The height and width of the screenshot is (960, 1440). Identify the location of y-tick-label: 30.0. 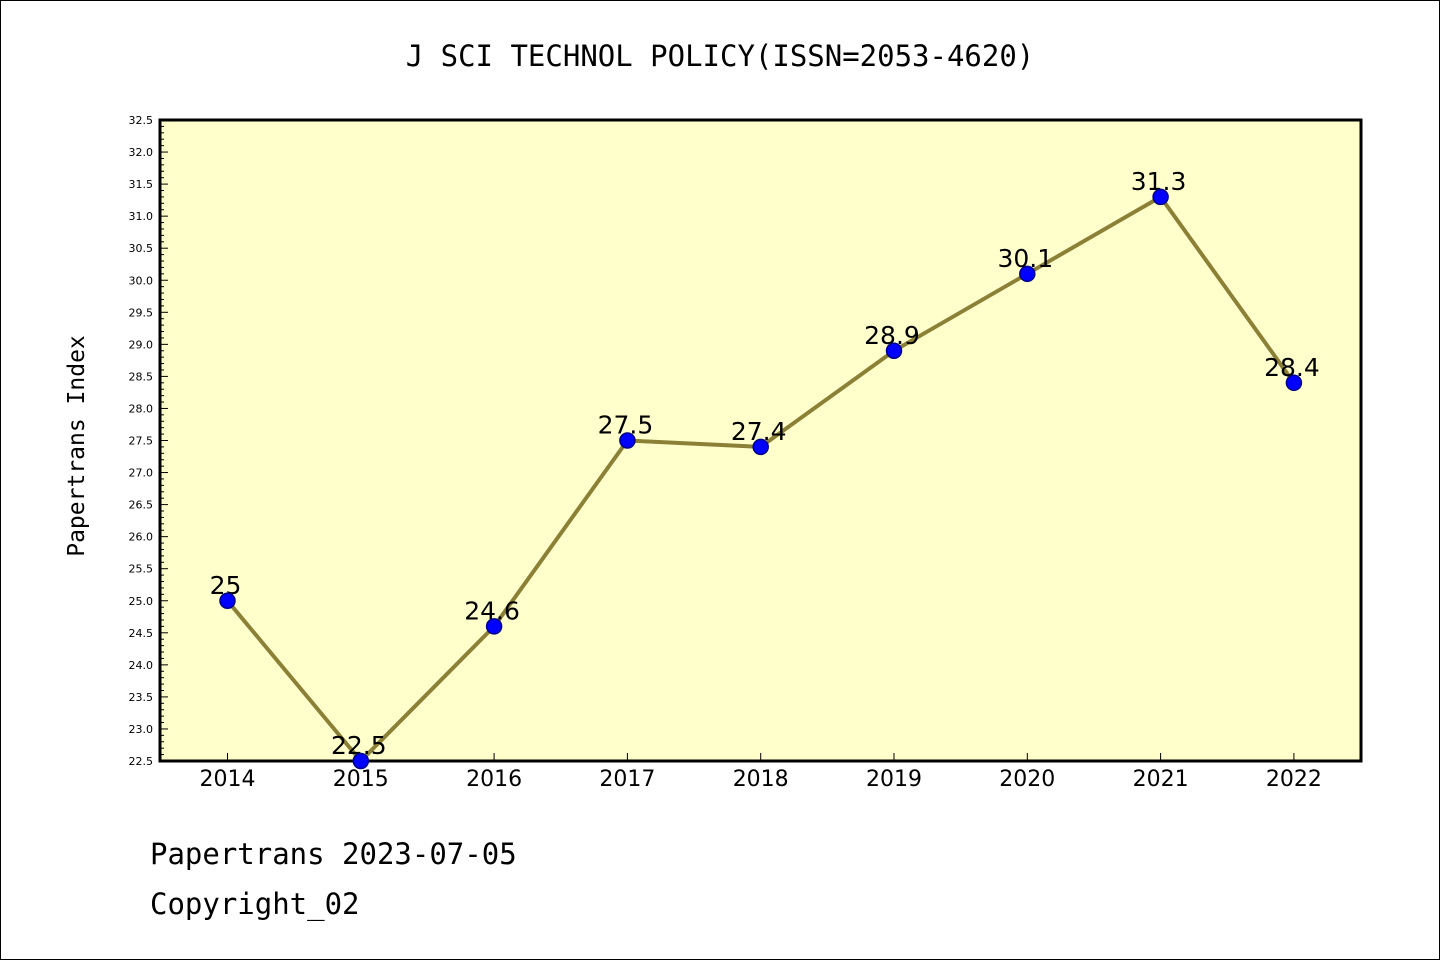
(141, 280).